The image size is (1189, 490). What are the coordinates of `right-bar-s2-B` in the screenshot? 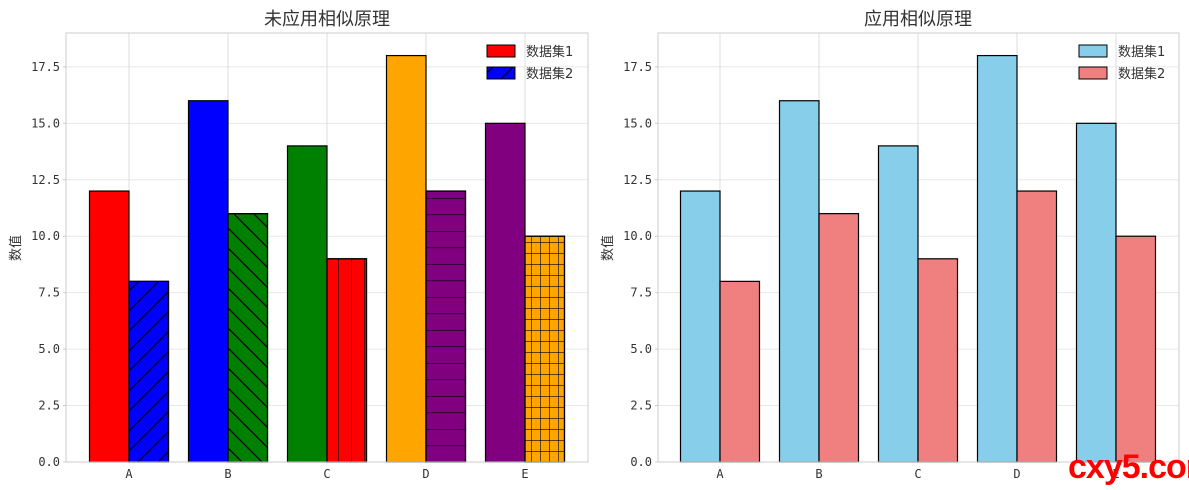 It's located at (839, 338).